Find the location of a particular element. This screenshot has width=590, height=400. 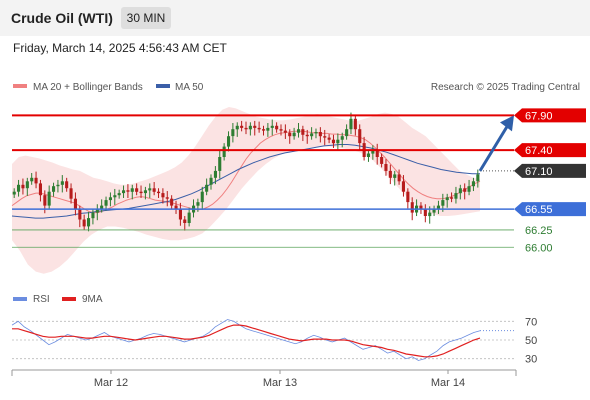

rsi-ma-legend-label: 9MA is located at coordinates (92, 299).